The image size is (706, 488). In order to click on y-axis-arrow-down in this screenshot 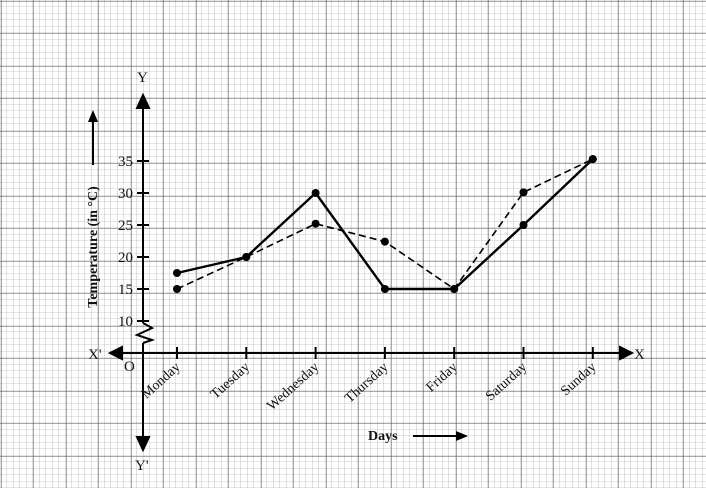, I will do `click(143, 444)`.